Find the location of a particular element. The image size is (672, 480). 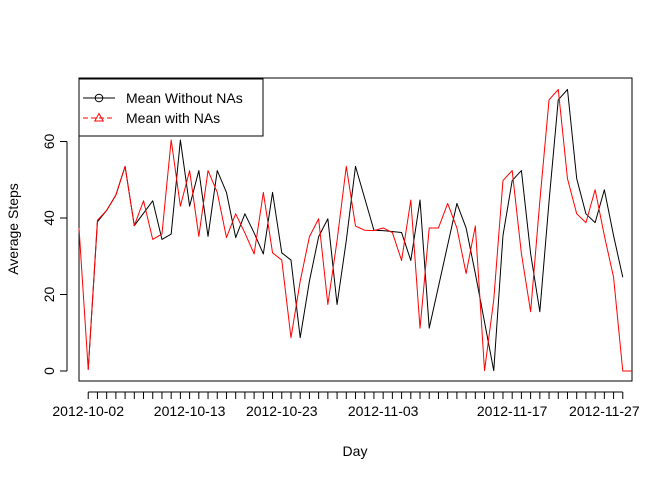

y-tick-label: 20 is located at coordinates (49, 295).